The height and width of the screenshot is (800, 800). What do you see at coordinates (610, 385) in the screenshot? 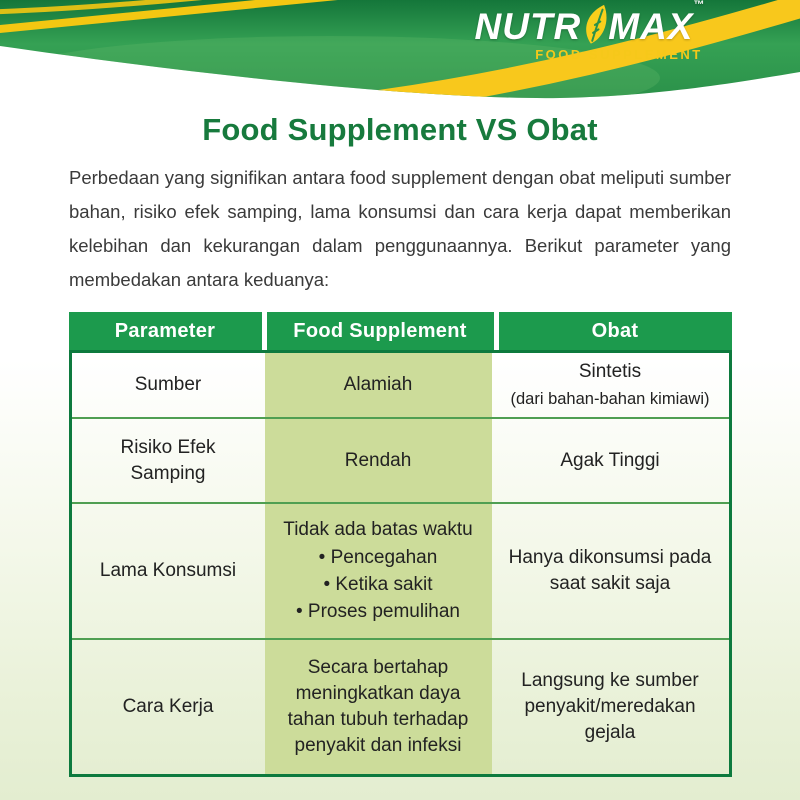
I see `cell-obat: Sintetis (dari bahan-bahan kimiawi)` at bounding box center [610, 385].